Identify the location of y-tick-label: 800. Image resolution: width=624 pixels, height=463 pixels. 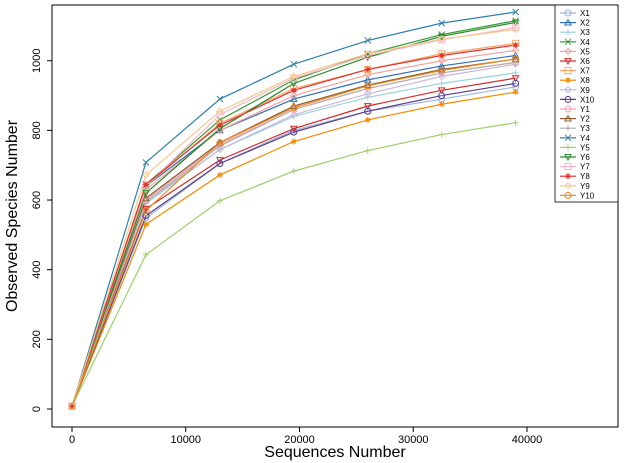
(37, 130).